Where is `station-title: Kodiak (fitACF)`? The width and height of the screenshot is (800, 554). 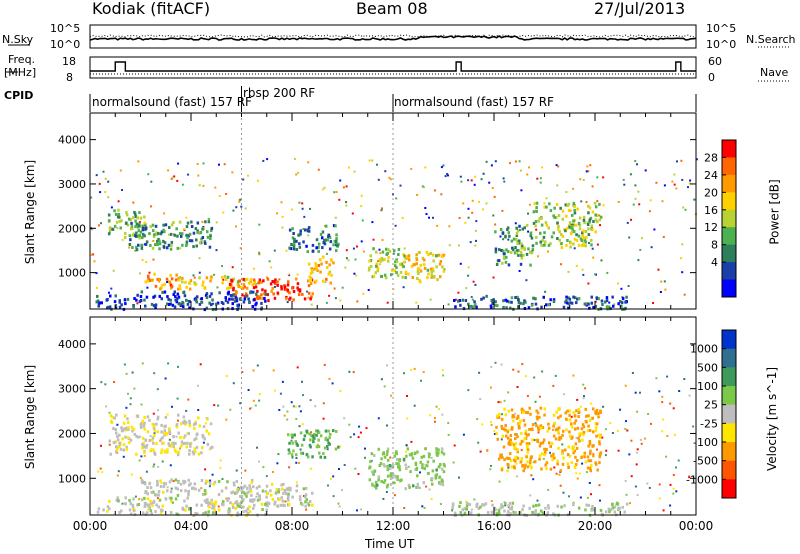 station-title: Kodiak (fitACF) is located at coordinates (151, 9).